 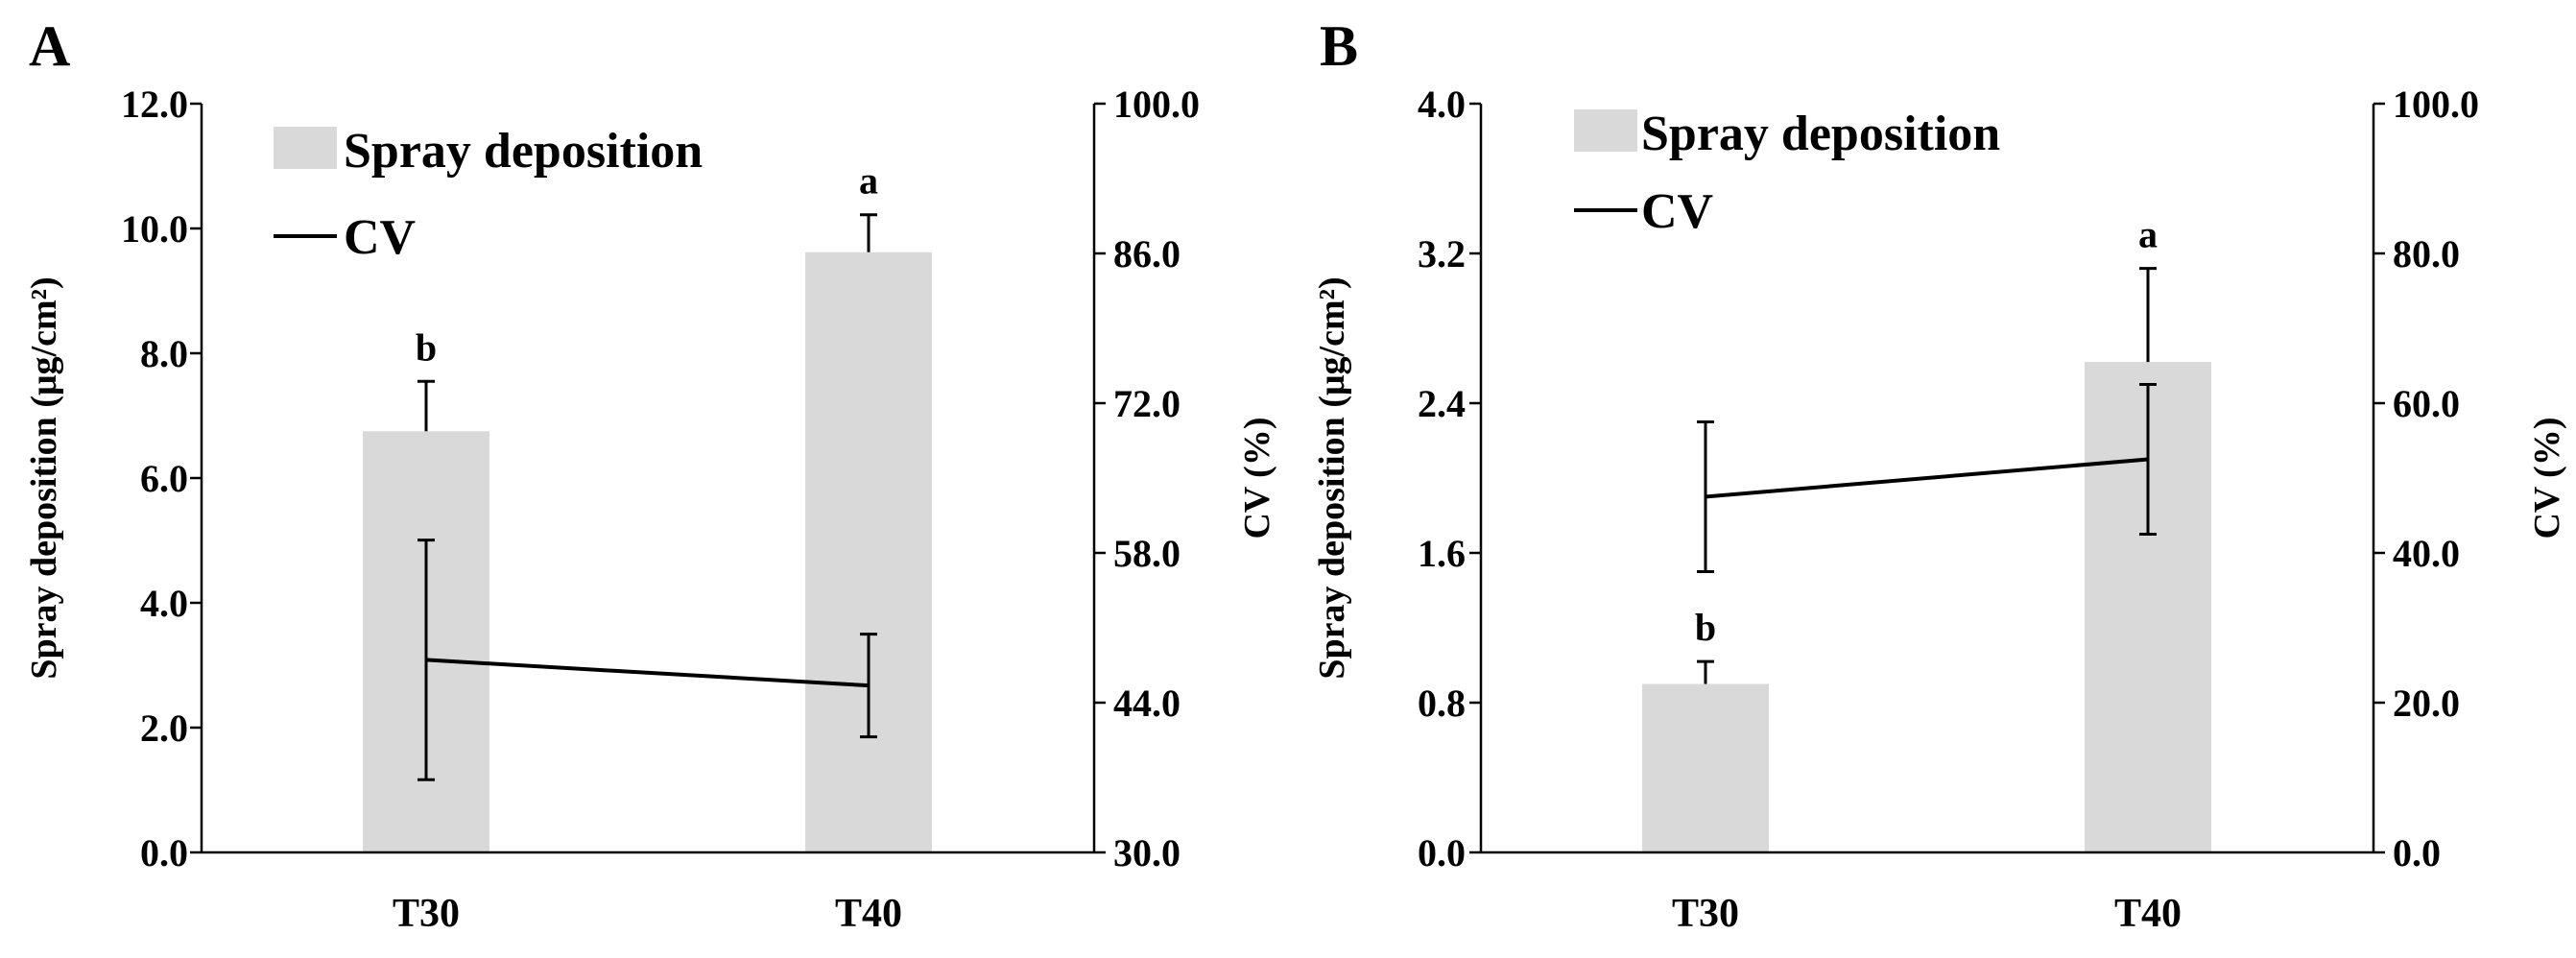 I want to click on y-tick-label: 3.2, so click(x=1442, y=254).